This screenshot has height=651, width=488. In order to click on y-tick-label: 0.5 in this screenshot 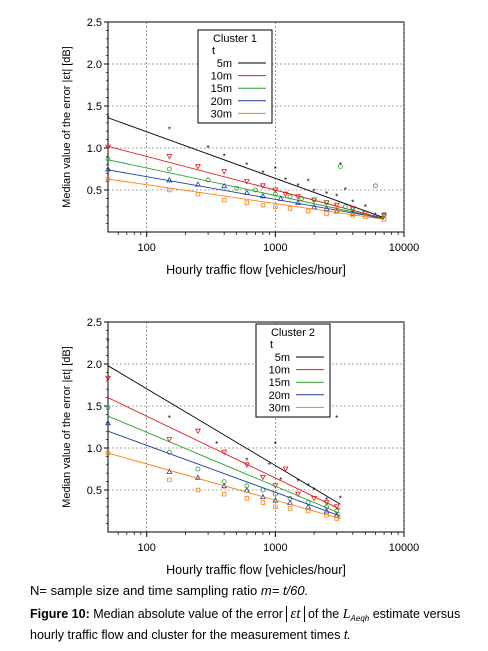, I will do `click(94, 491)`.